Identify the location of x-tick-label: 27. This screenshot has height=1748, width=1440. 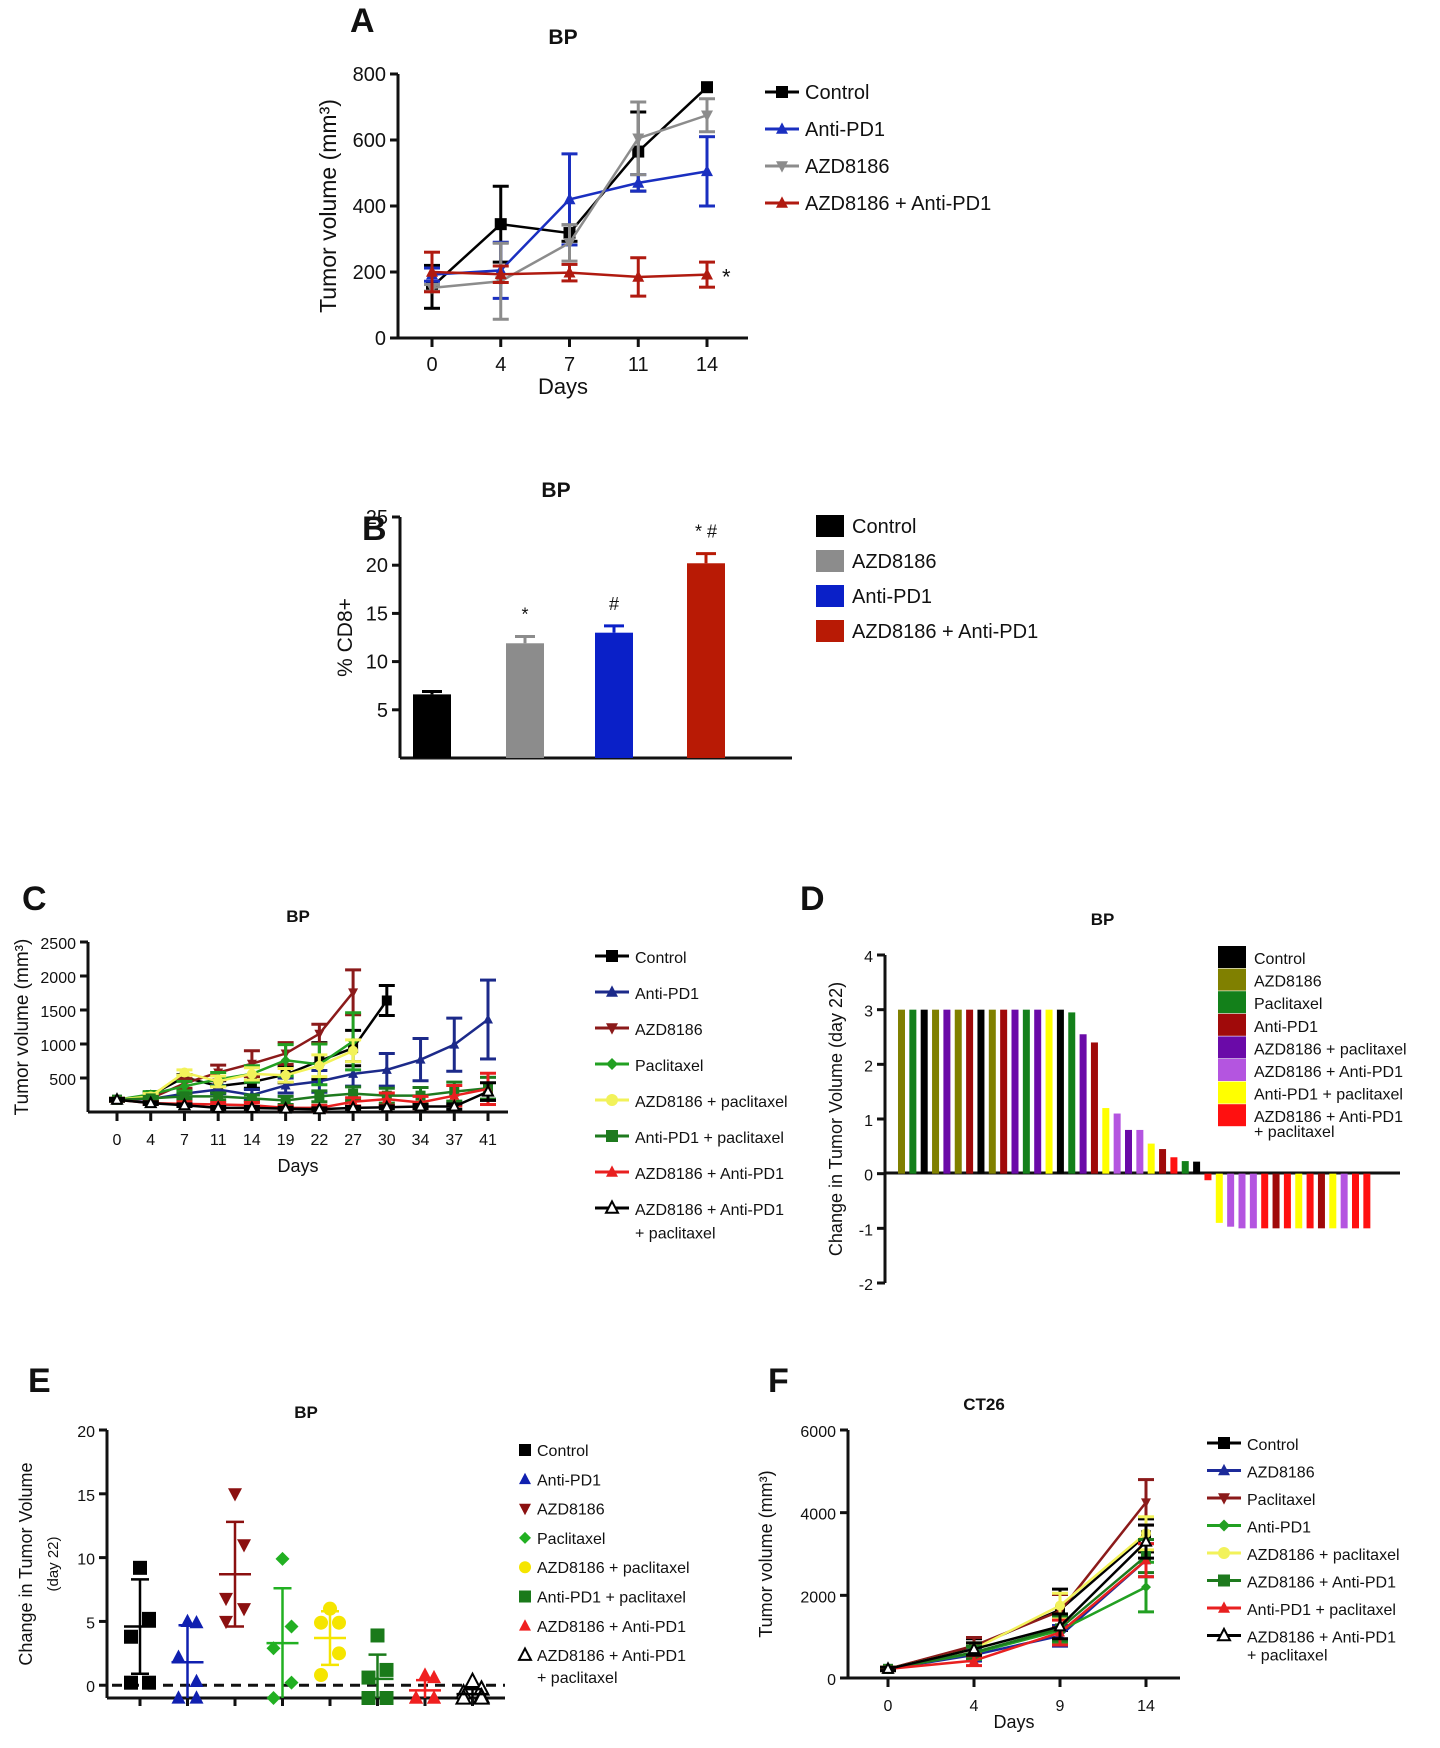
(353, 1140).